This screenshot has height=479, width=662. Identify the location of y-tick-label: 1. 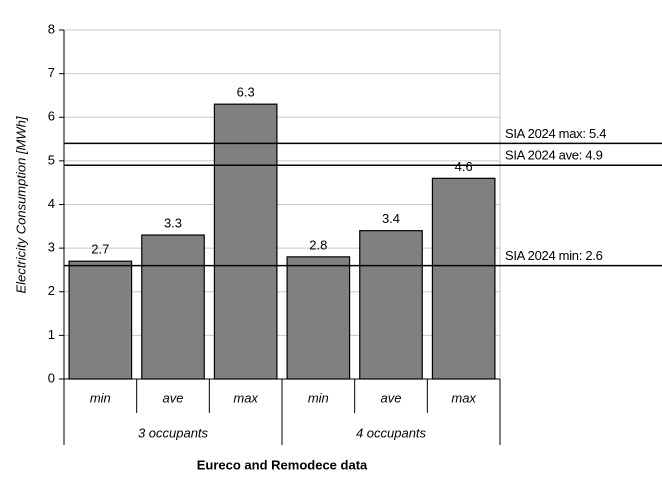
(51, 334).